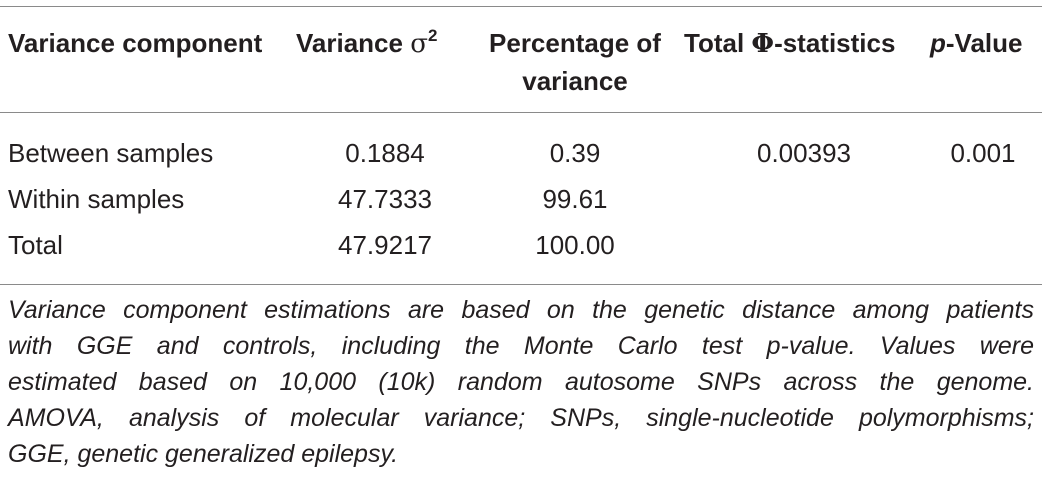 The image size is (1042, 480). Describe the element at coordinates (938, 43) in the screenshot. I see `header-p-italic: p` at that location.